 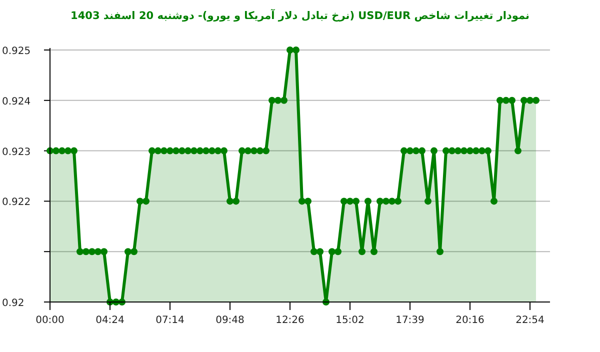 I want to click on y-tick-label: 0.923, so click(x=16, y=152).